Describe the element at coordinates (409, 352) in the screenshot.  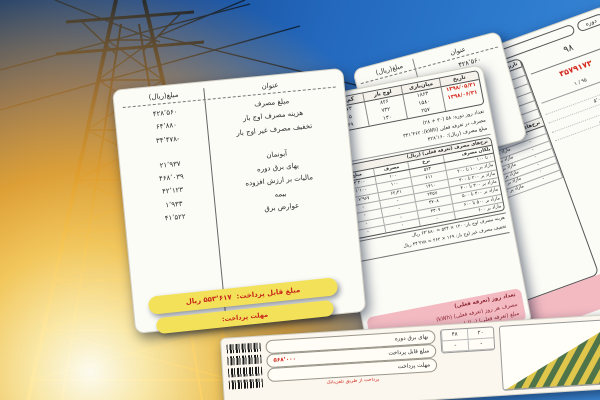
I see `stub-field-label: مبلغ قابل پرداخت` at that location.